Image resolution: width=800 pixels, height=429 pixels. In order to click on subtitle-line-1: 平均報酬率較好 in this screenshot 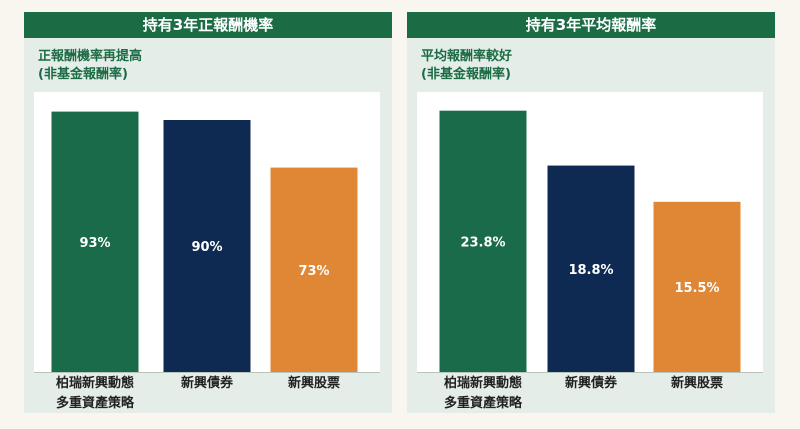, I will do `click(467, 56)`.